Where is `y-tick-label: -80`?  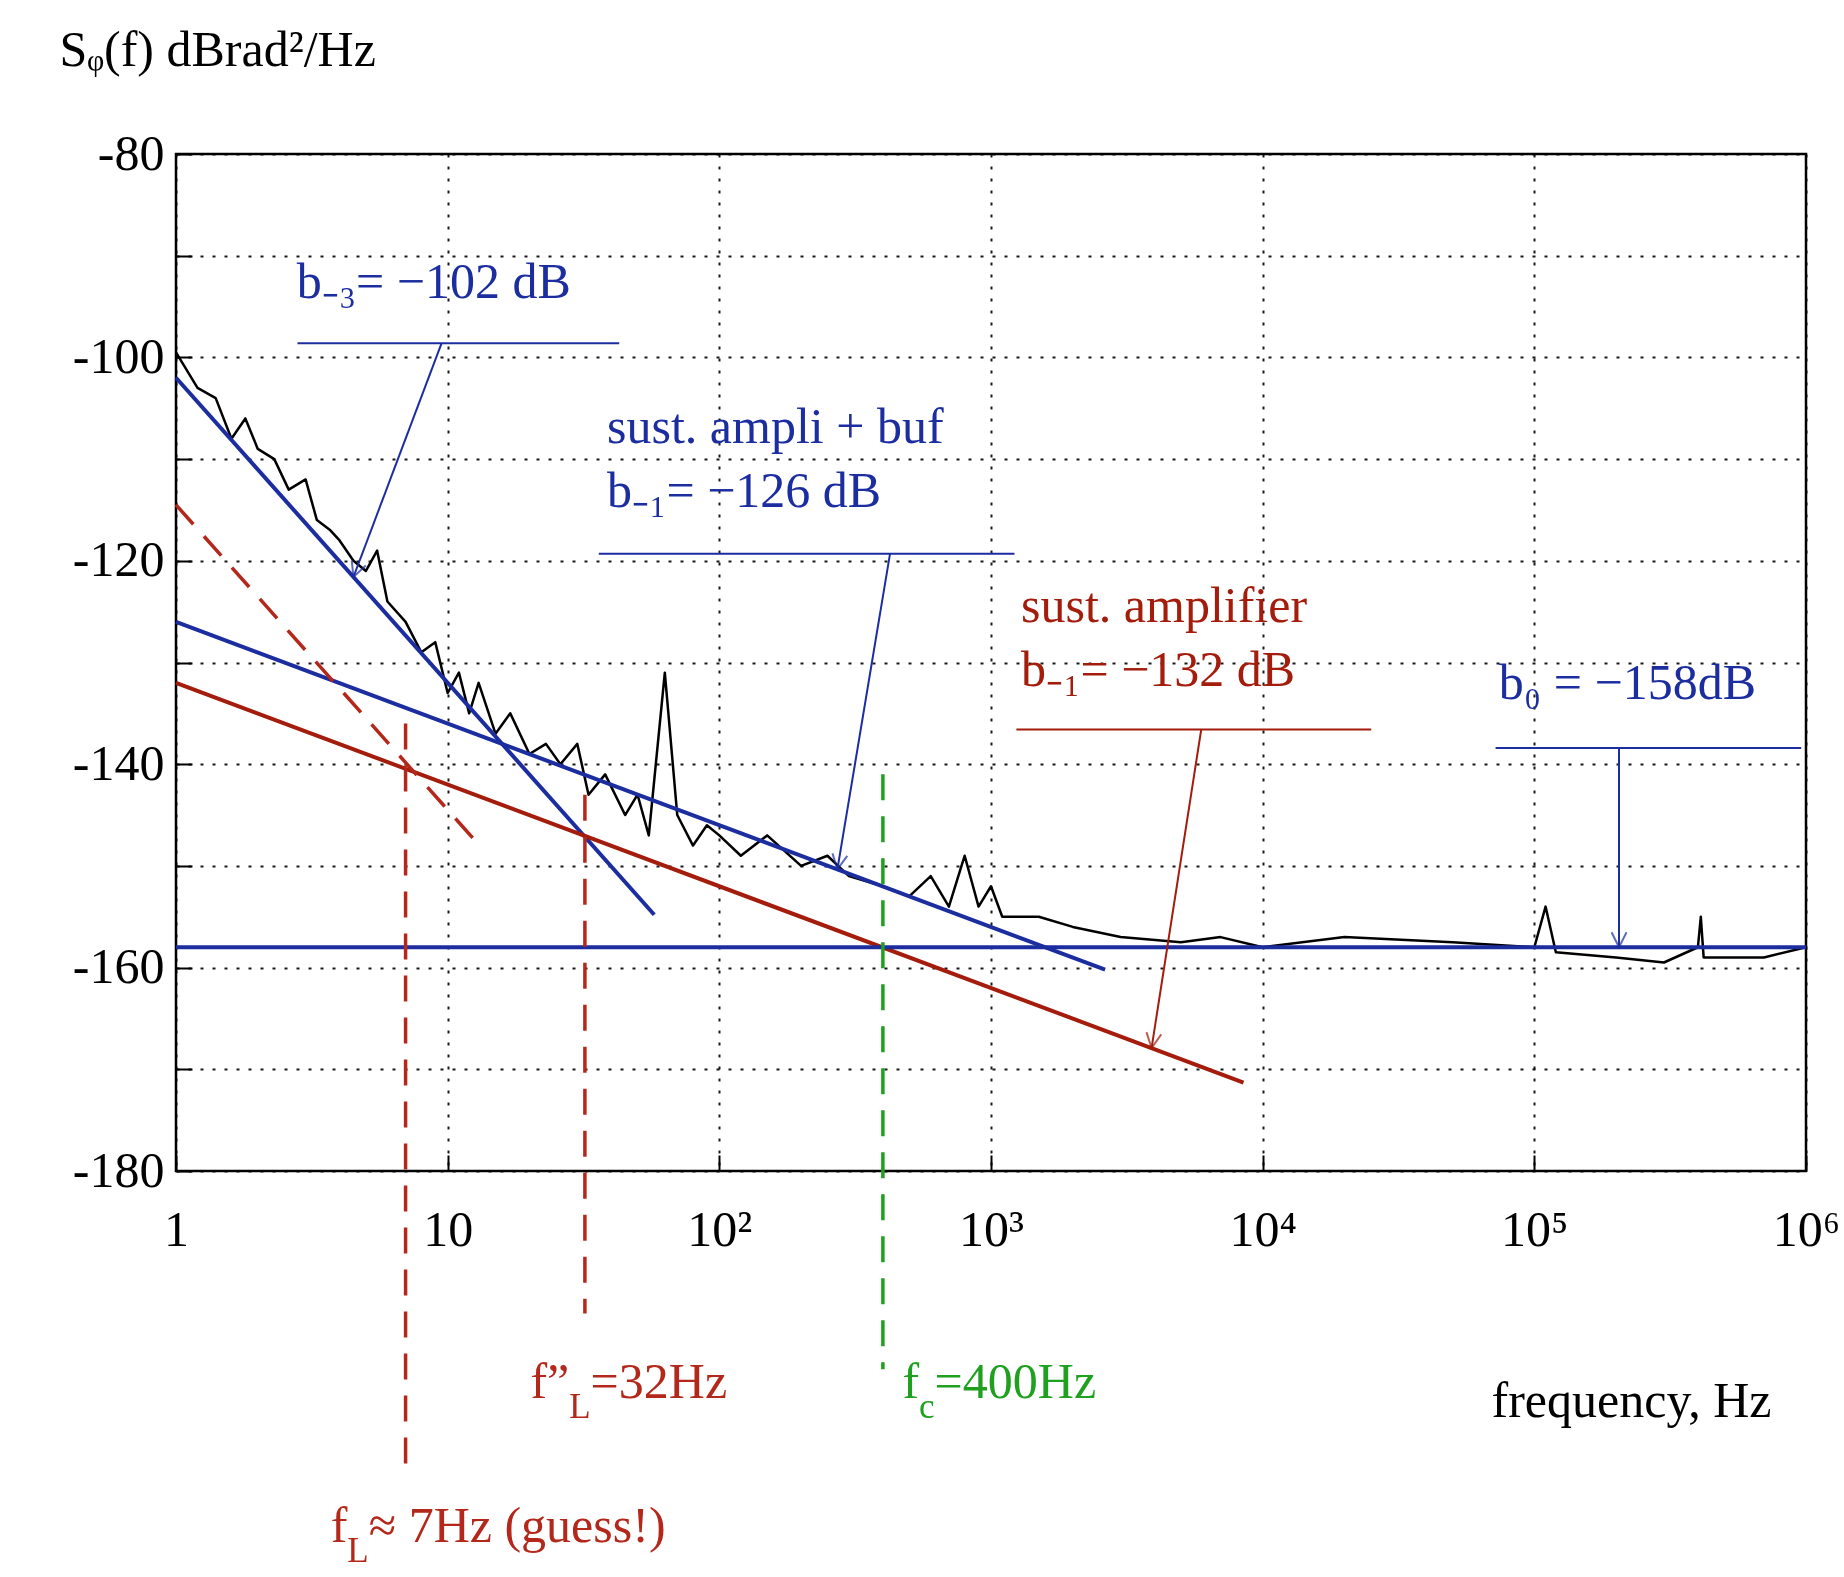
y-tick-label: -80 is located at coordinates (131, 152).